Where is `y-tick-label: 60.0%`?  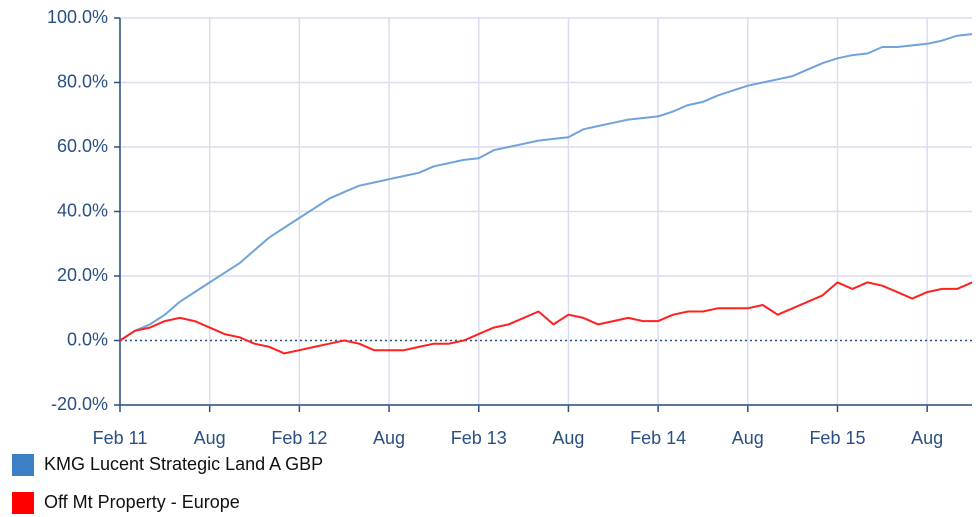
y-tick-label: 60.0% is located at coordinates (82, 146).